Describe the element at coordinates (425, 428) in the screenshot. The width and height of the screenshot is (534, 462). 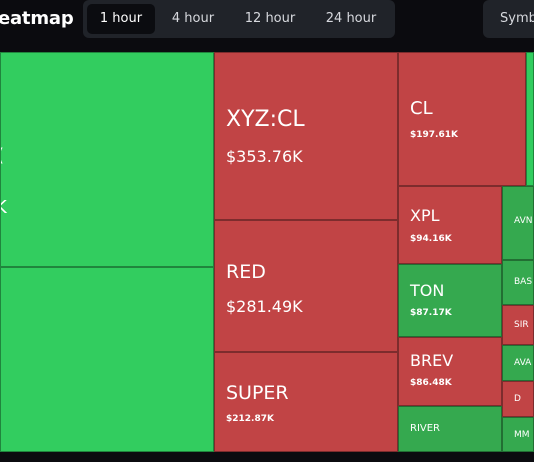
I see `tile-symbol: RIVER` at that location.